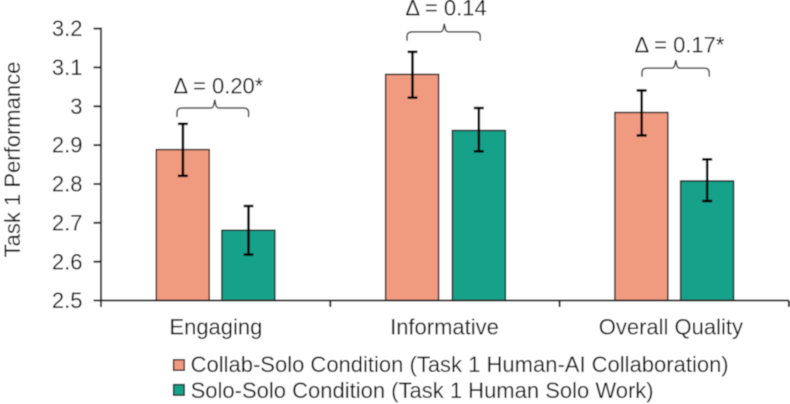 Image resolution: width=790 pixels, height=404 pixels. I want to click on svg-text: Overall Quality, so click(671, 326).